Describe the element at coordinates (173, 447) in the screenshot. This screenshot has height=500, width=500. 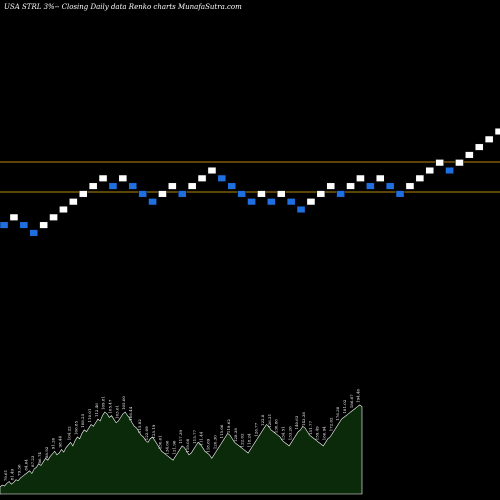
I see `volume-label-25: 121.96` at that location.